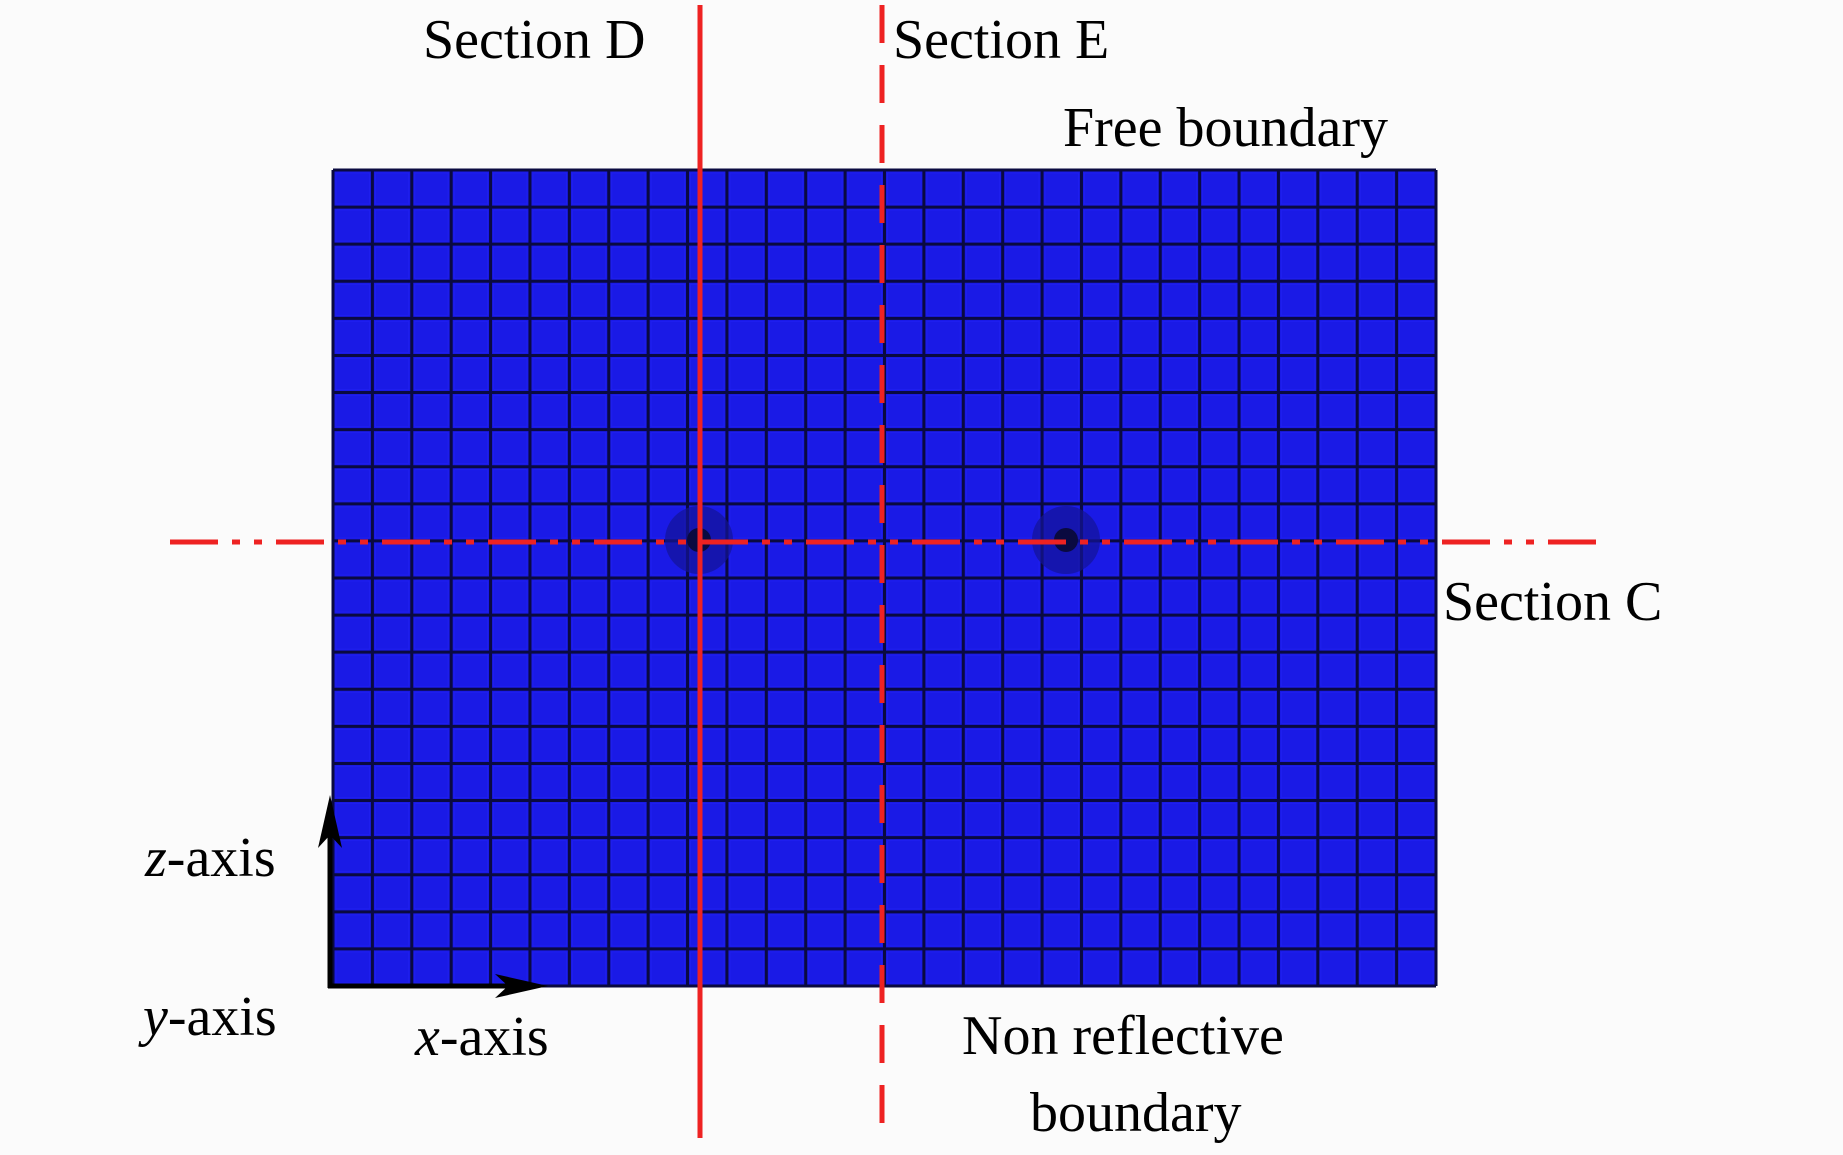  What do you see at coordinates (1136, 1113) in the screenshot?
I see `non-reflective-label-line2: boundary` at bounding box center [1136, 1113].